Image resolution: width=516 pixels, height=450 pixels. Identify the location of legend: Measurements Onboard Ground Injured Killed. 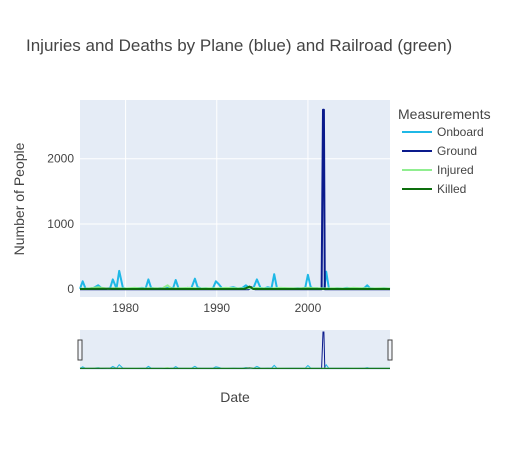
(444, 151).